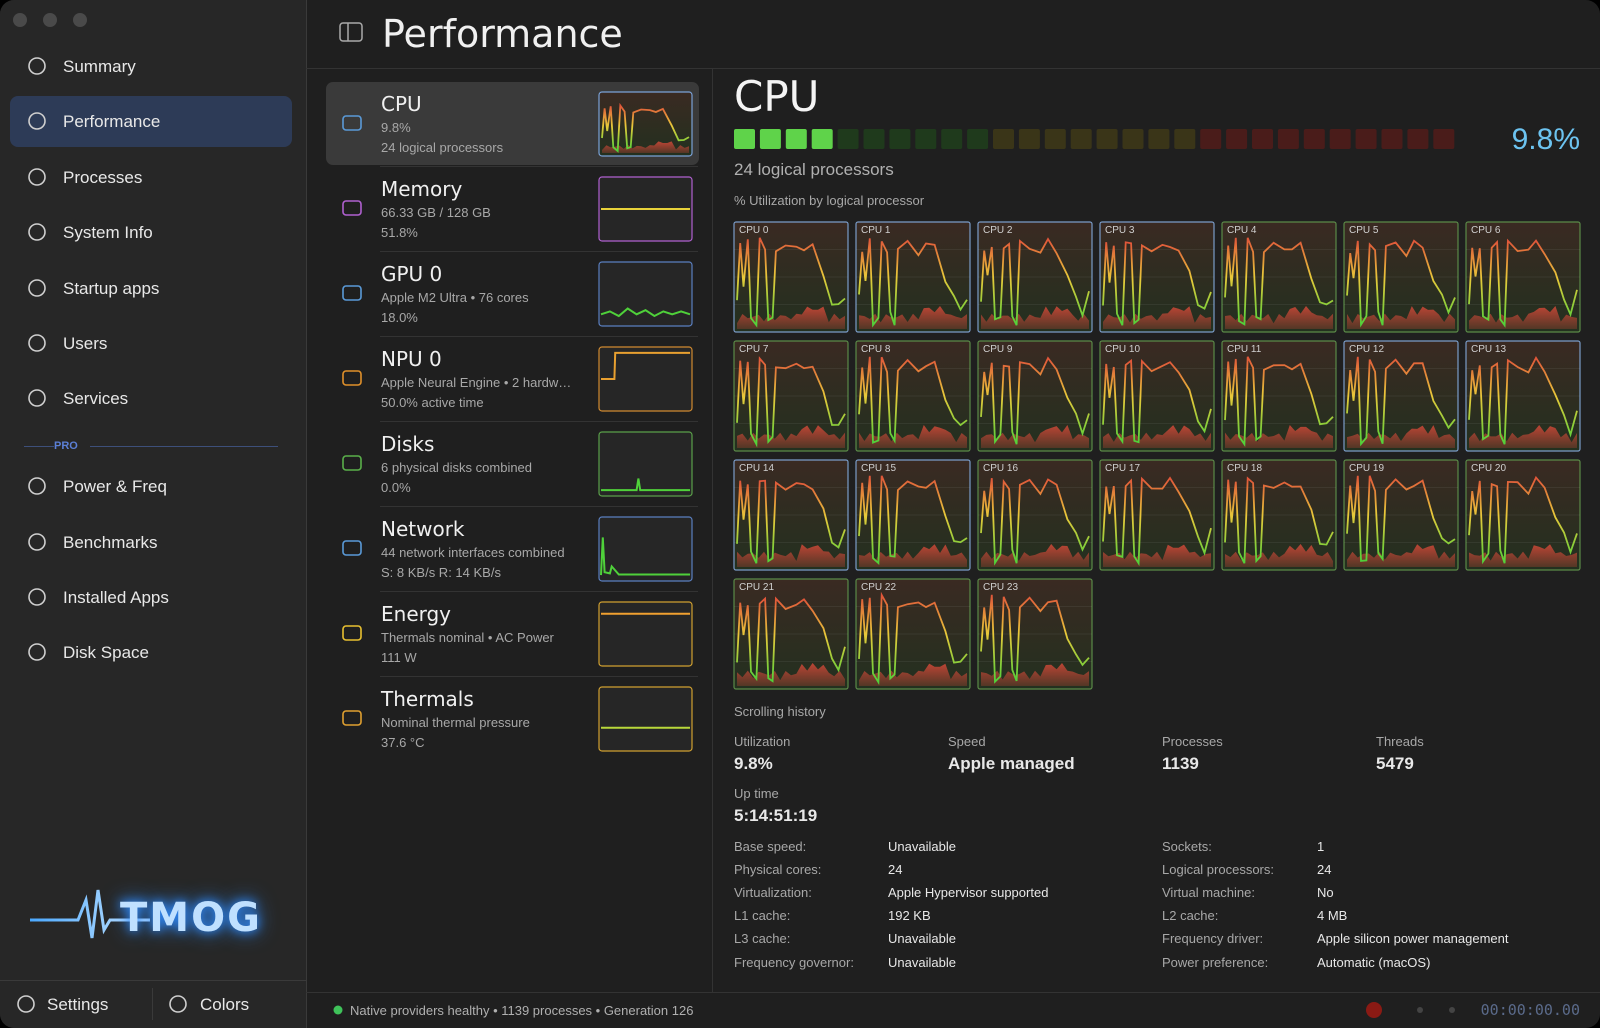  Describe the element at coordinates (423, 529) in the screenshot. I see `device-name: Network` at that location.